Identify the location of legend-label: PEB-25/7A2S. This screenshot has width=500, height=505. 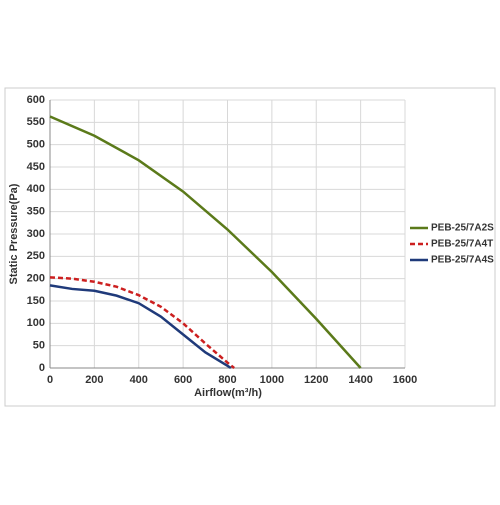
(462, 228).